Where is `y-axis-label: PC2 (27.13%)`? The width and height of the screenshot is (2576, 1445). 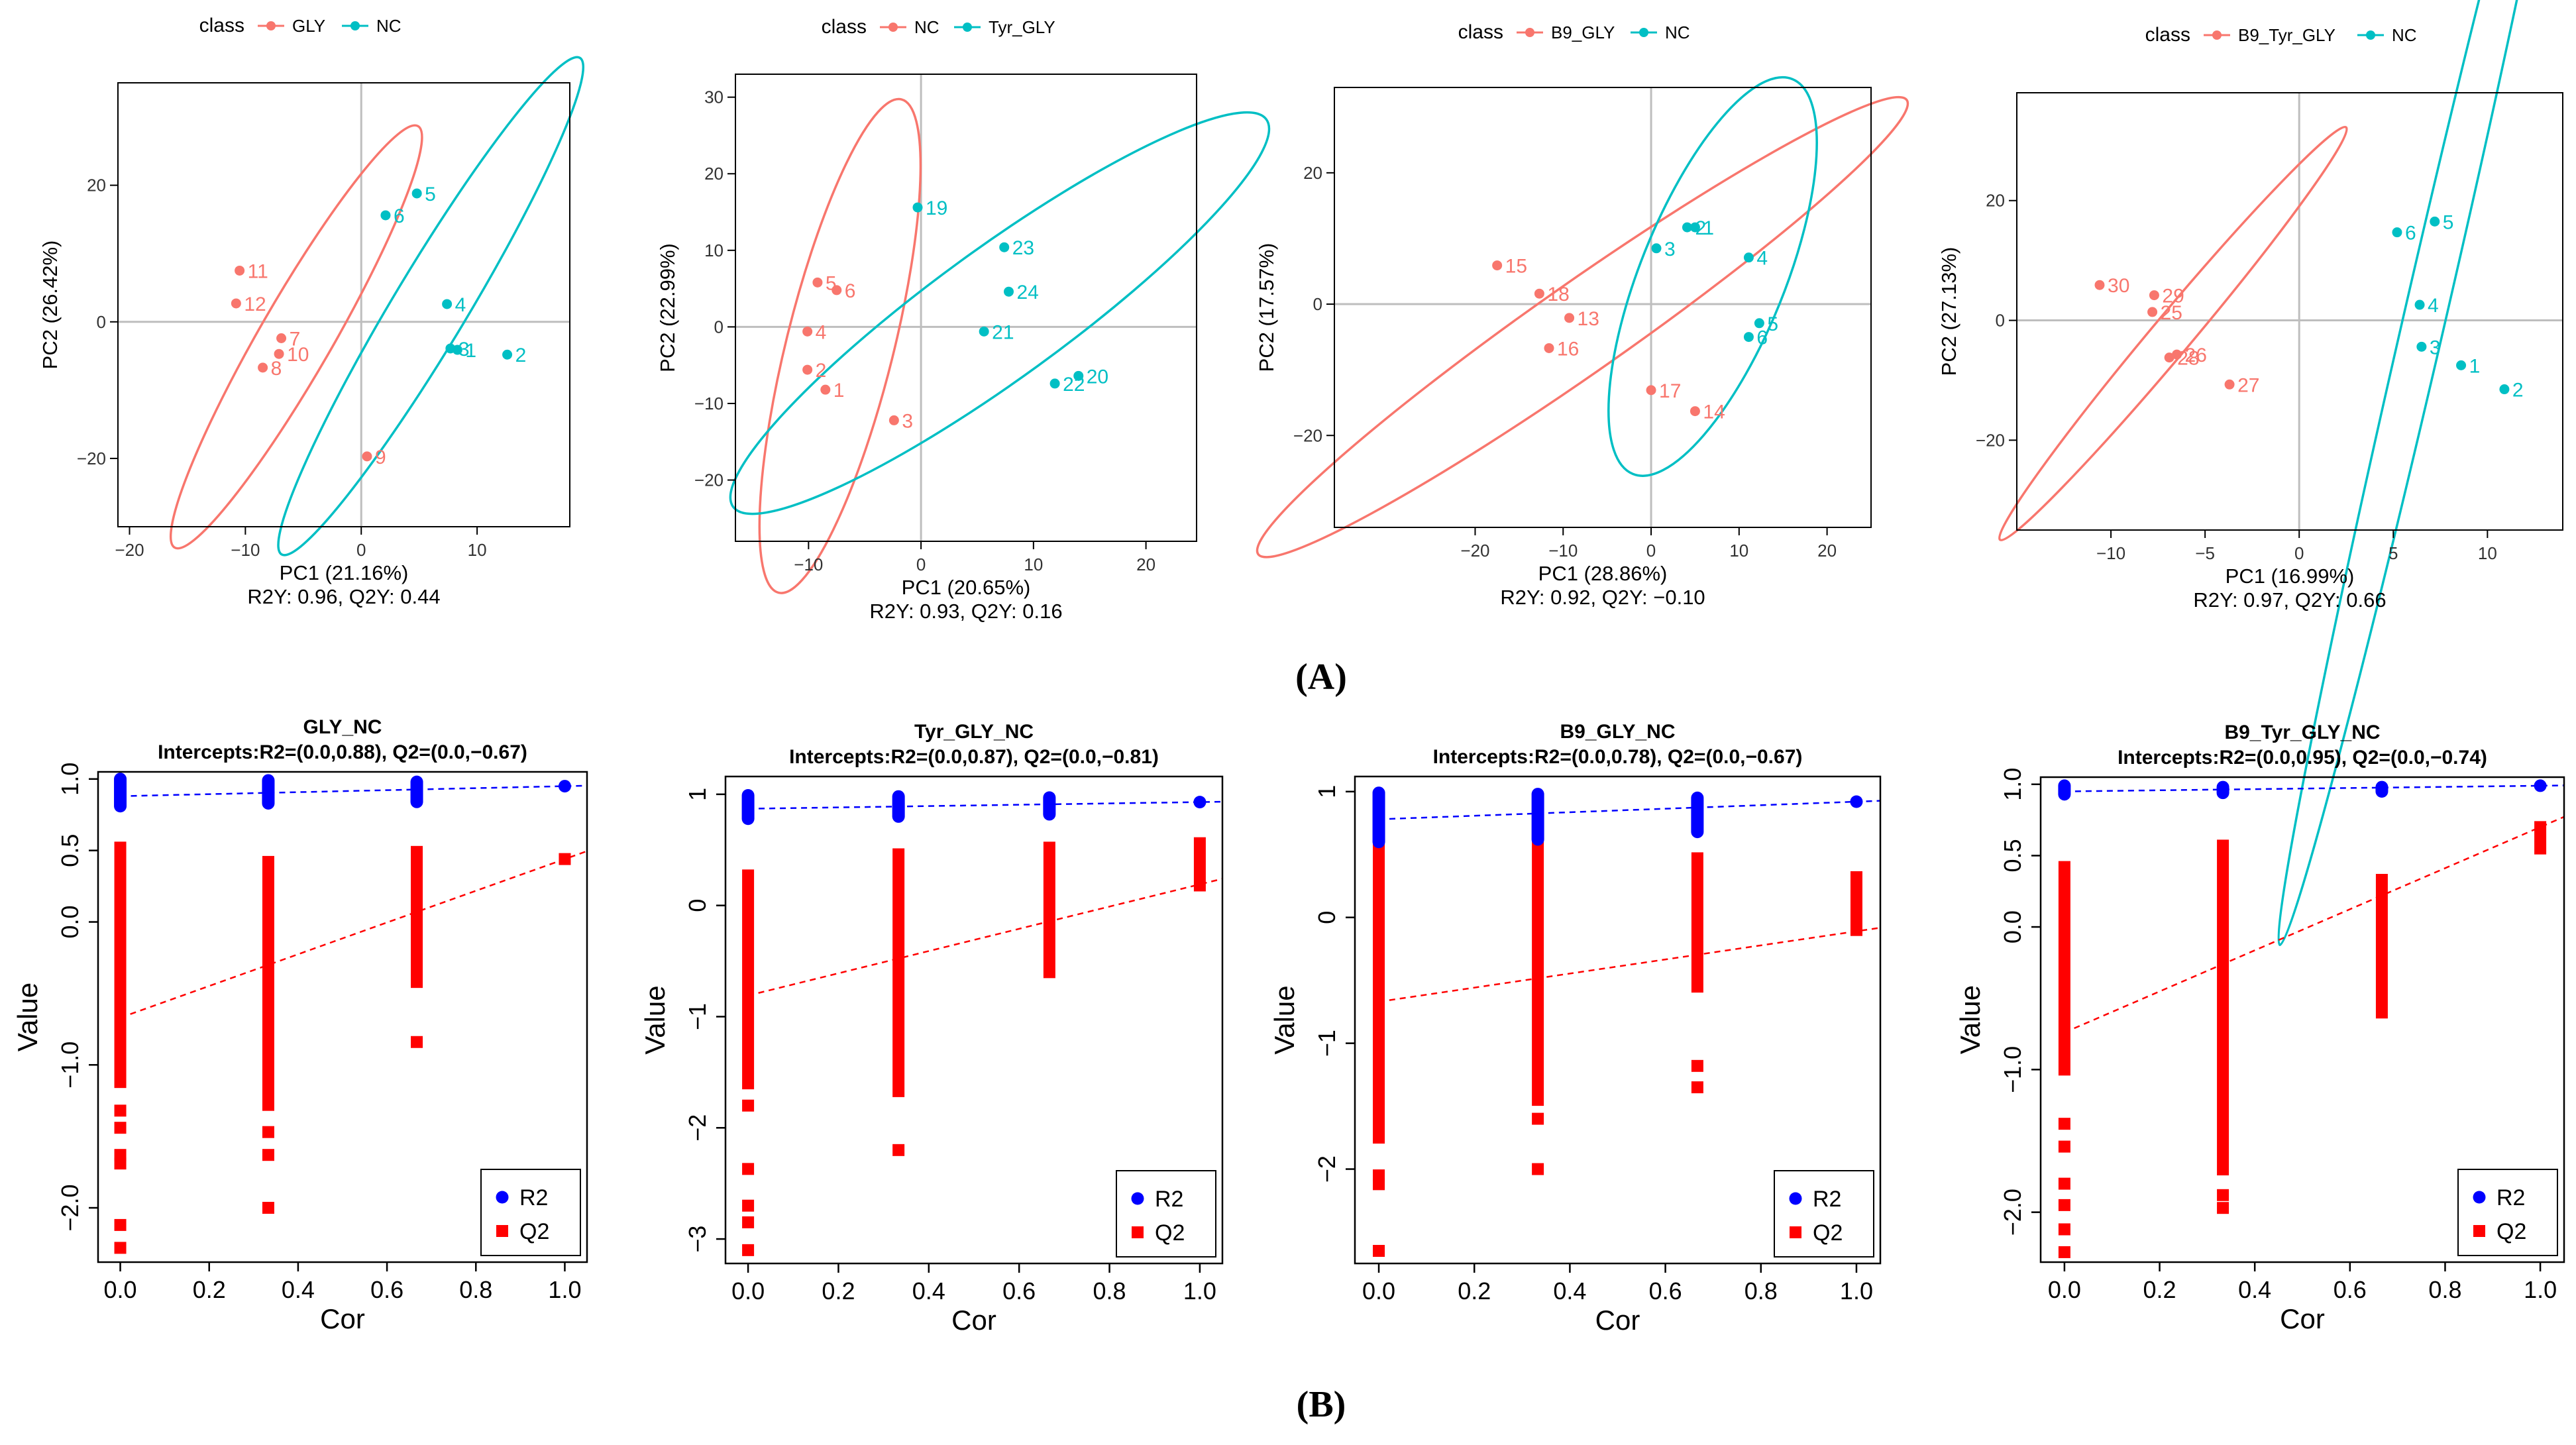 y-axis-label: PC2 (27.13%) is located at coordinates (1949, 311).